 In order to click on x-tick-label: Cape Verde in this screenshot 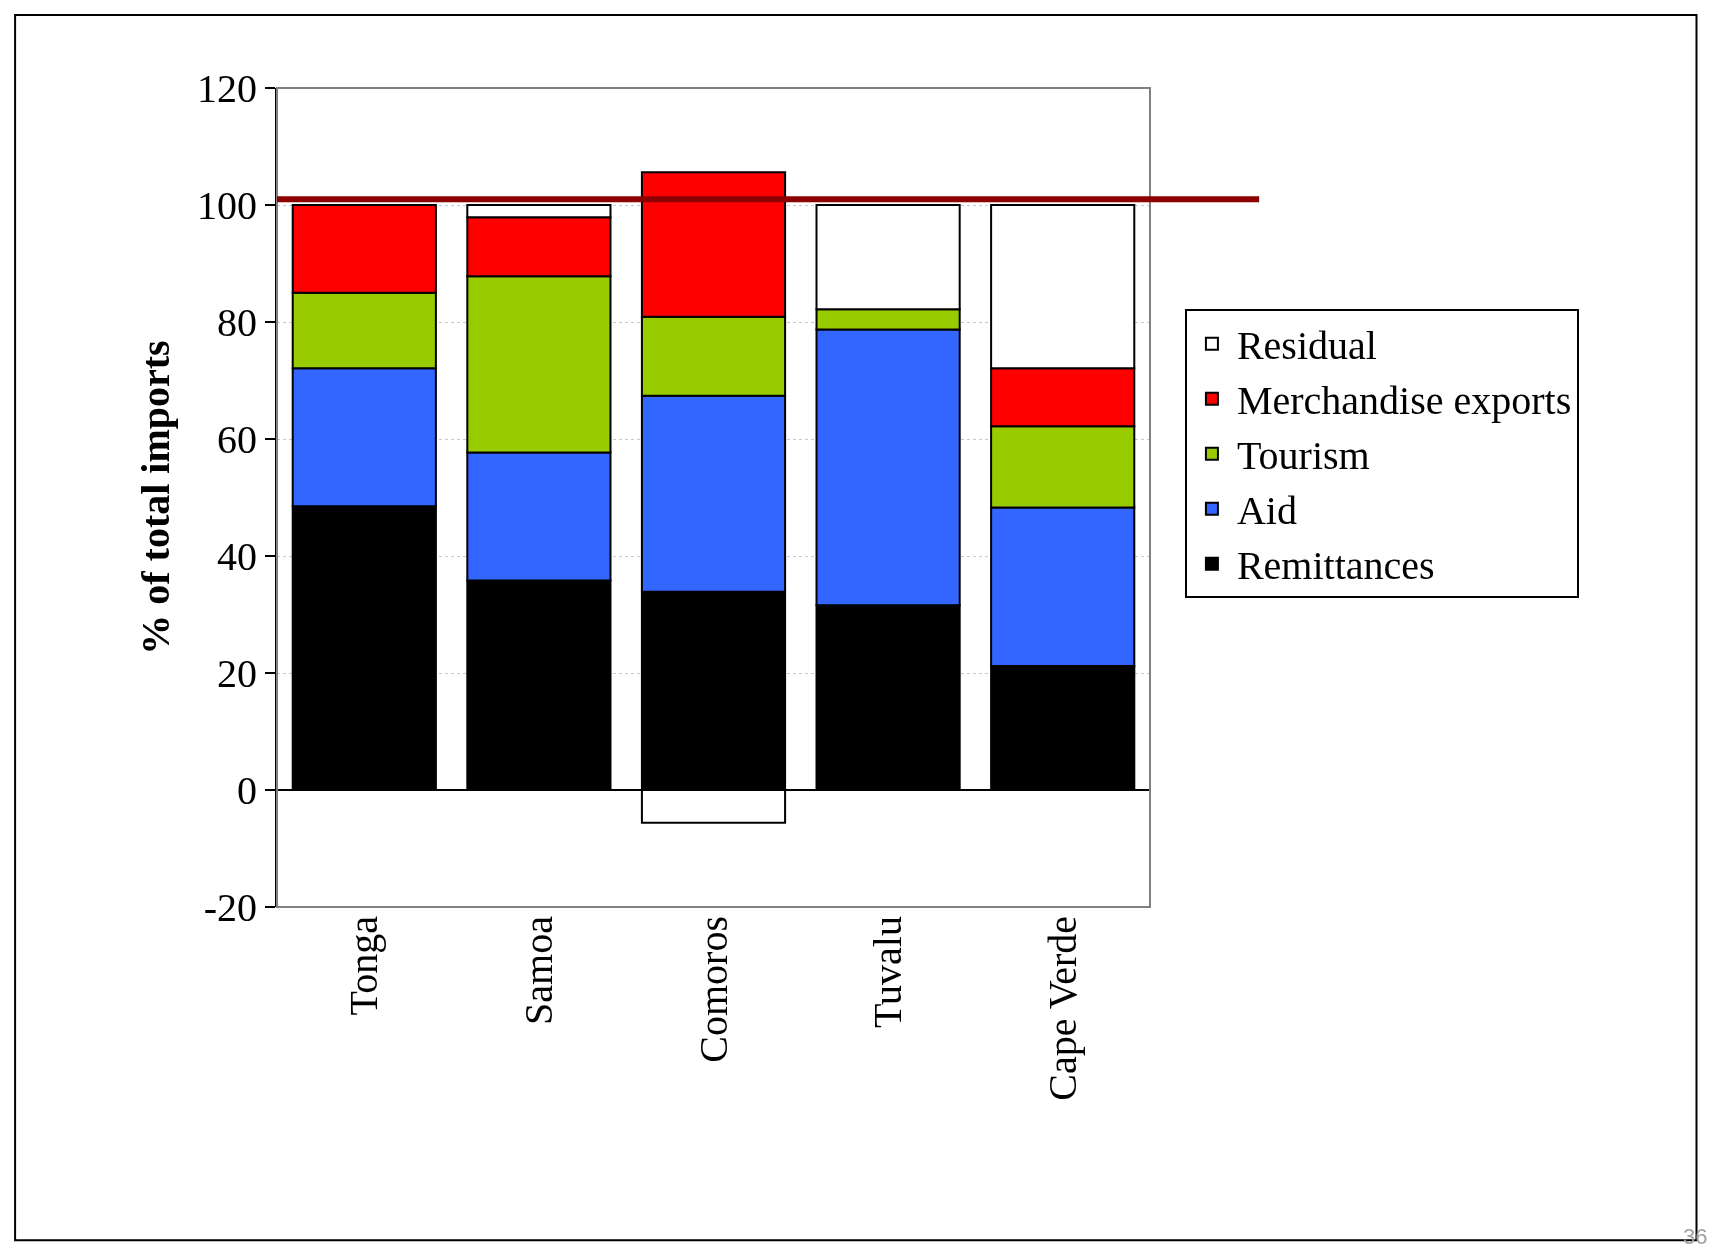, I will do `click(1062, 1008)`.